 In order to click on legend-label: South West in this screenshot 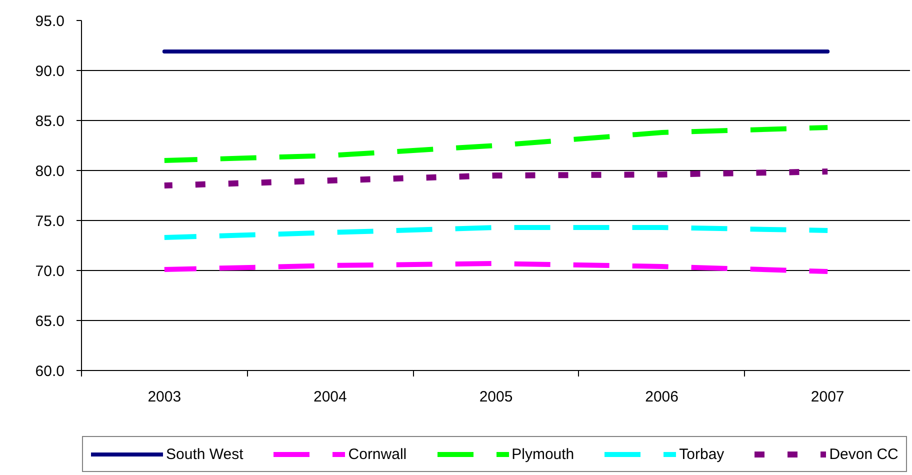, I will do `click(205, 454)`.